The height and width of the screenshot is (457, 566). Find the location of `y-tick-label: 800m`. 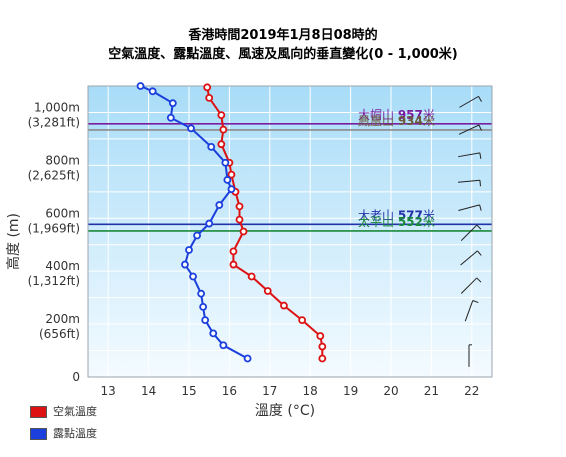

y-tick-label: 800m is located at coordinates (62, 160).